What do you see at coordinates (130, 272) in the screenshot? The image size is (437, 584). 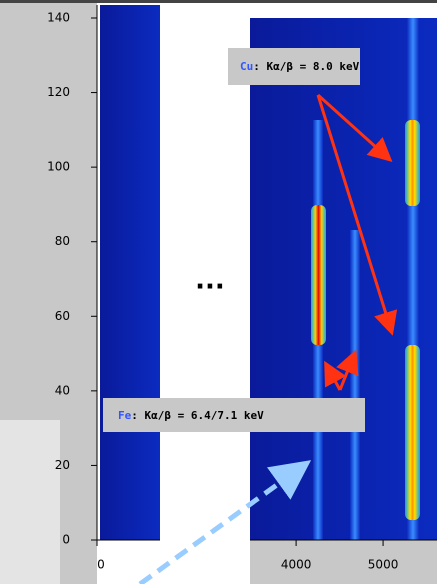 I see `heatmap-left` at bounding box center [130, 272].